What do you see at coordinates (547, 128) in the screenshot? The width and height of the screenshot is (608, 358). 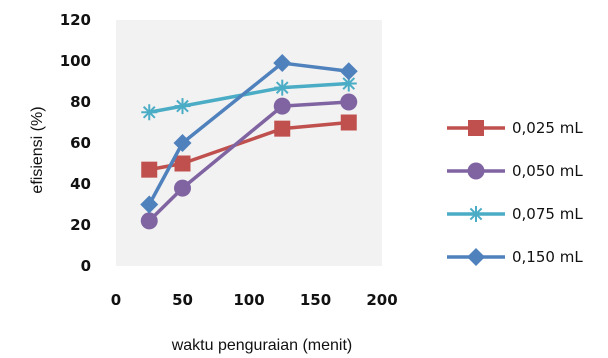 I see `legend-label: 0,025 mL` at bounding box center [547, 128].